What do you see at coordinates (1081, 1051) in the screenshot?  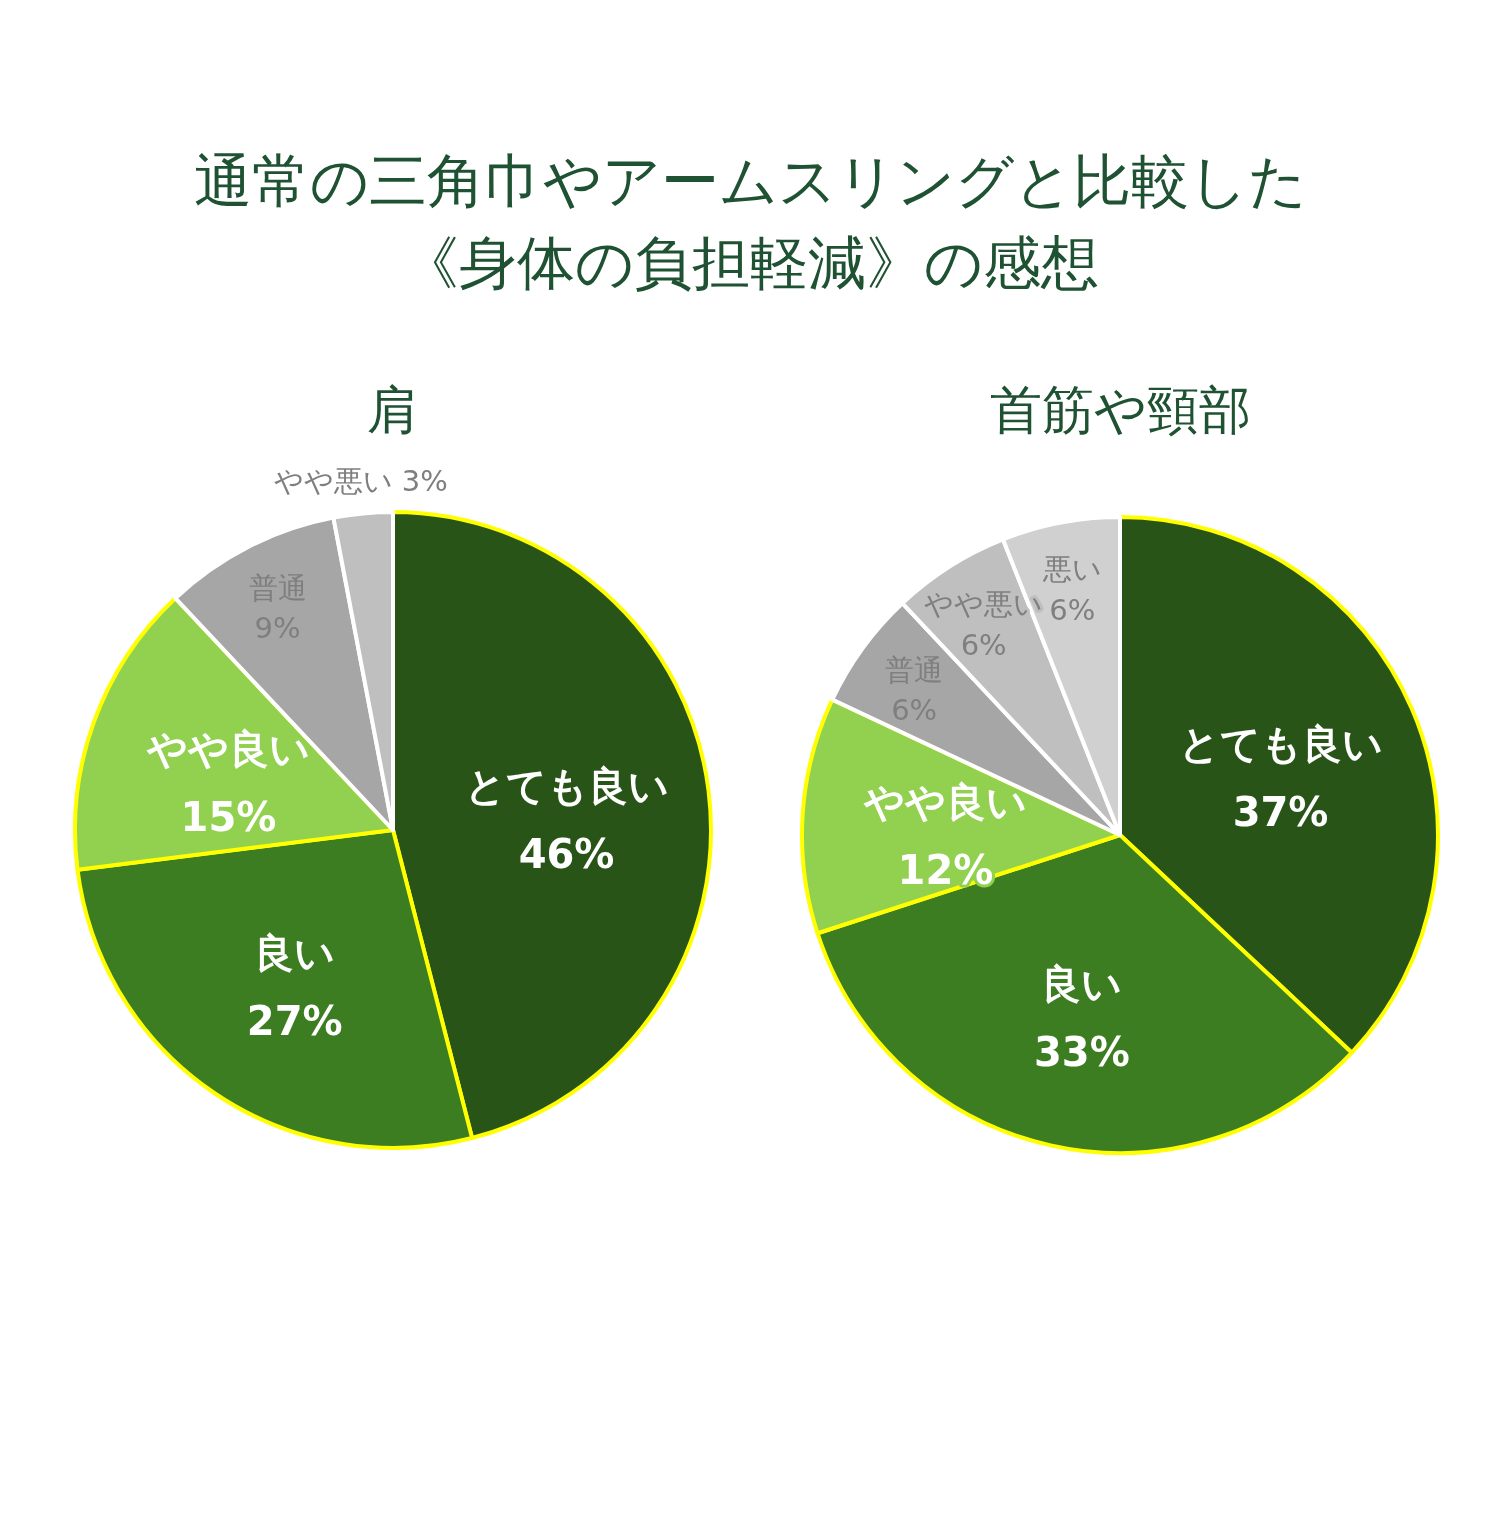 I see `data-label: 33%` at bounding box center [1081, 1051].